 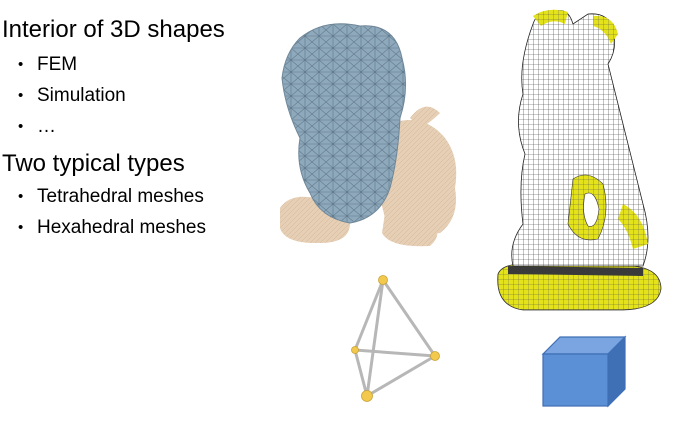 I want to click on bullet-hexahedral: Hexahedral meshes, so click(x=112, y=227).